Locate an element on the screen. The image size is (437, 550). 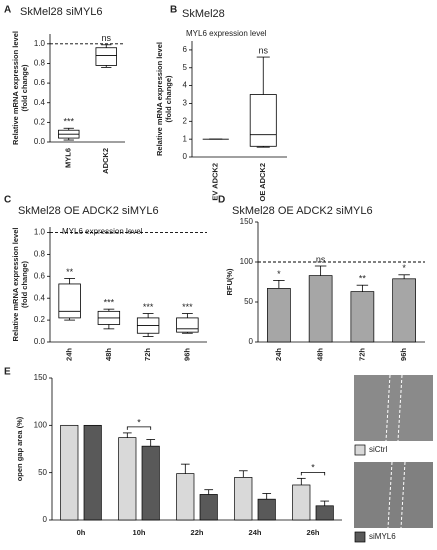
panel-letter: C is located at coordinates (7, 200).